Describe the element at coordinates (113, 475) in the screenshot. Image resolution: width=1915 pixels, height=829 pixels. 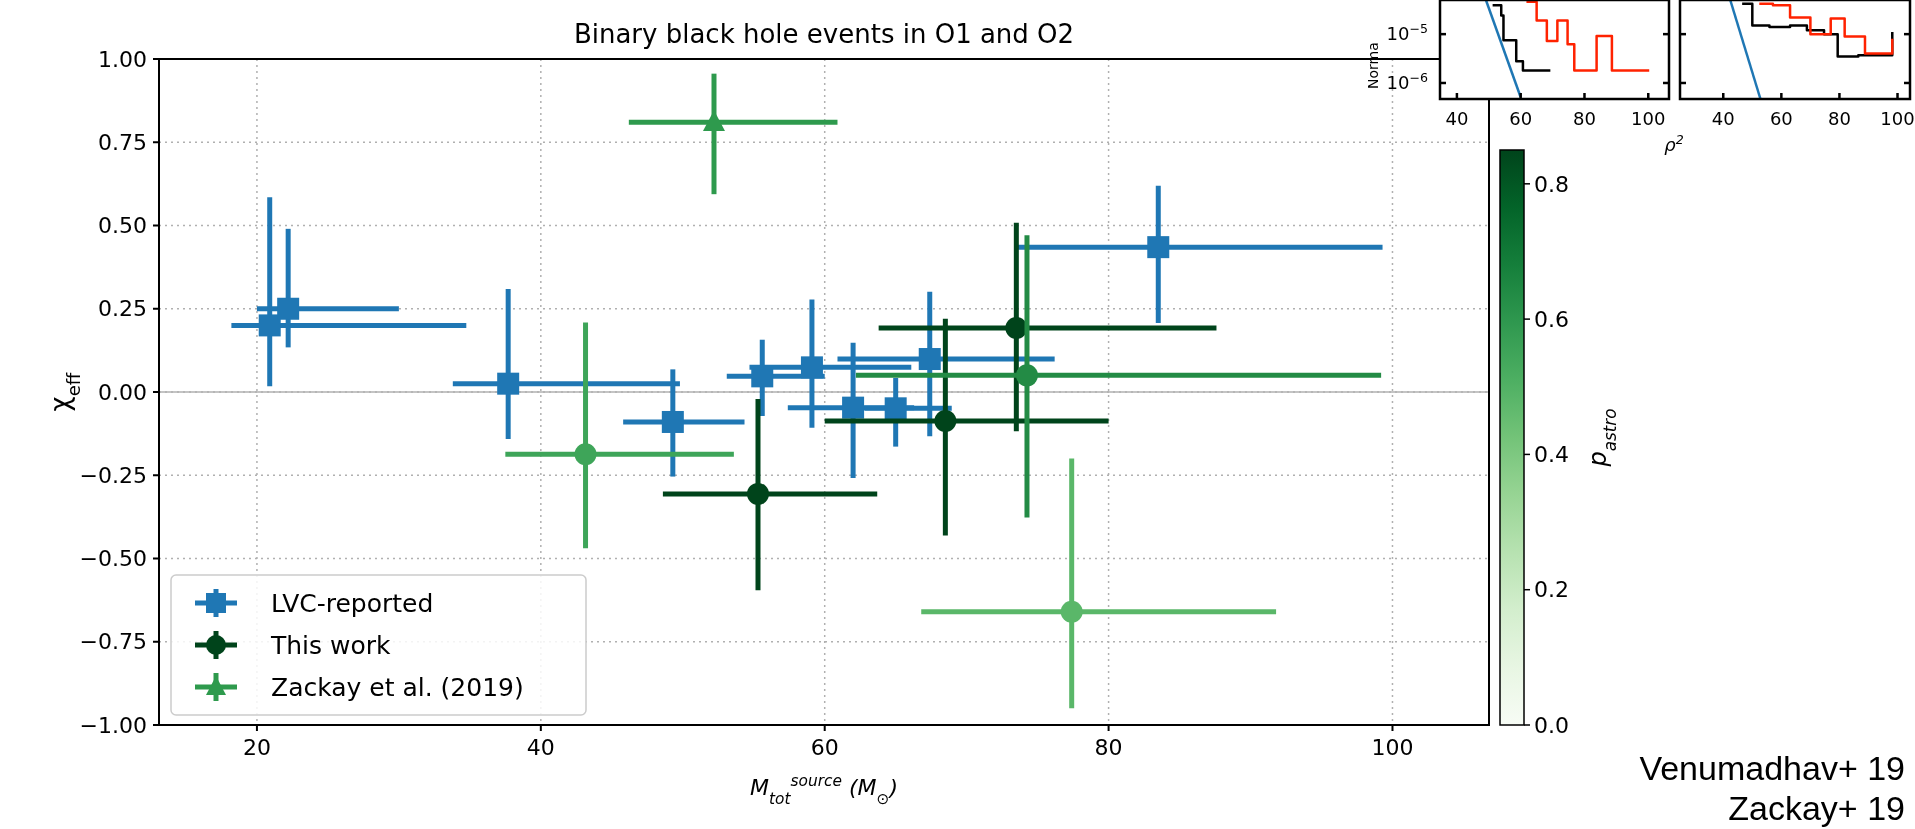
I see `y-tick-label: −0.25` at that location.